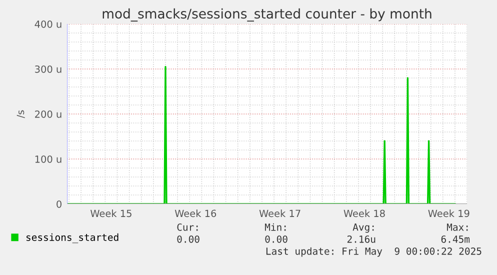  What do you see at coordinates (455, 239) in the screenshot?
I see `text: 6.45m` at bounding box center [455, 239].